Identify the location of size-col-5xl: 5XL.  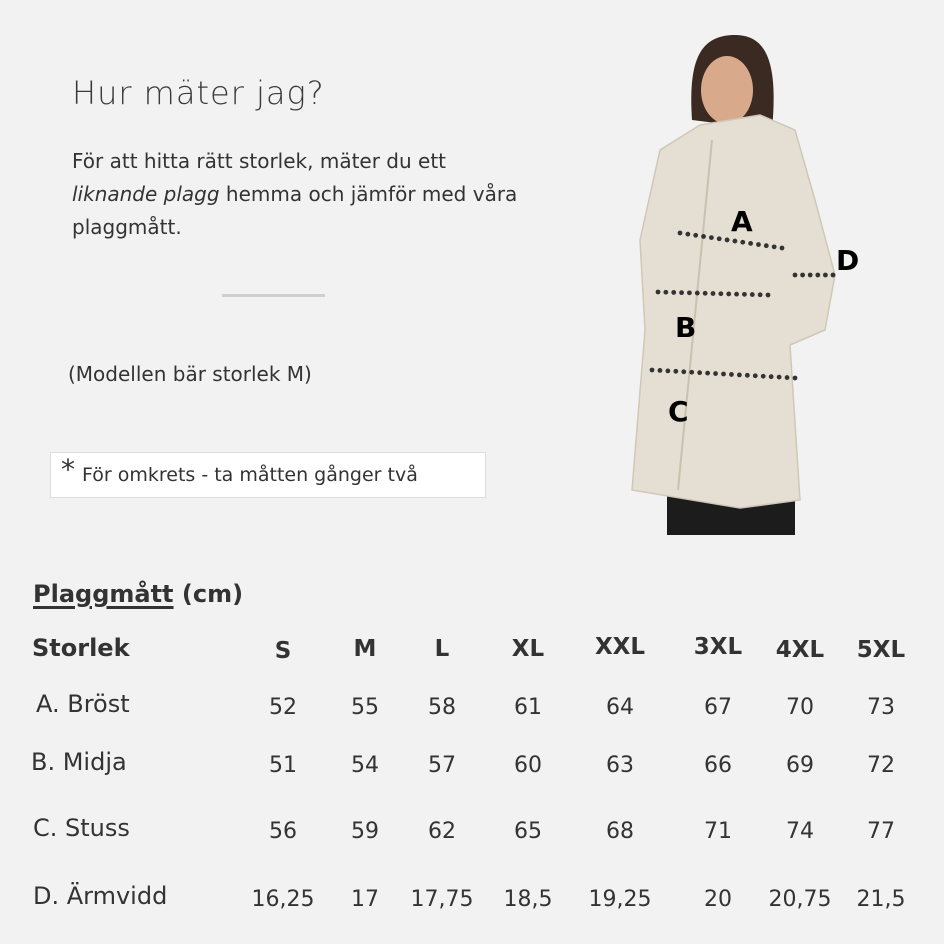
(881, 650).